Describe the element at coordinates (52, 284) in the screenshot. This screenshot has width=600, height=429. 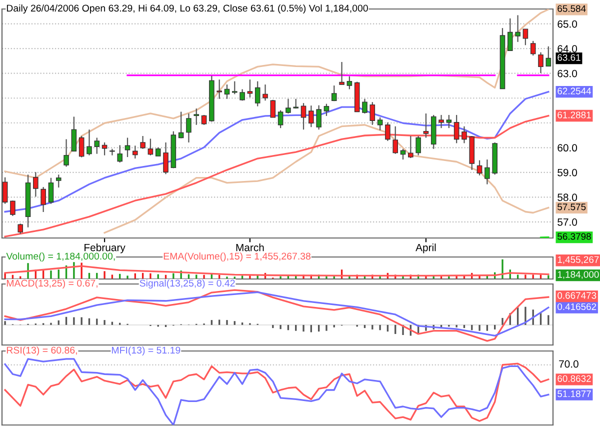
I see `series-label: MACD(13,25) = 0.67,` at that location.